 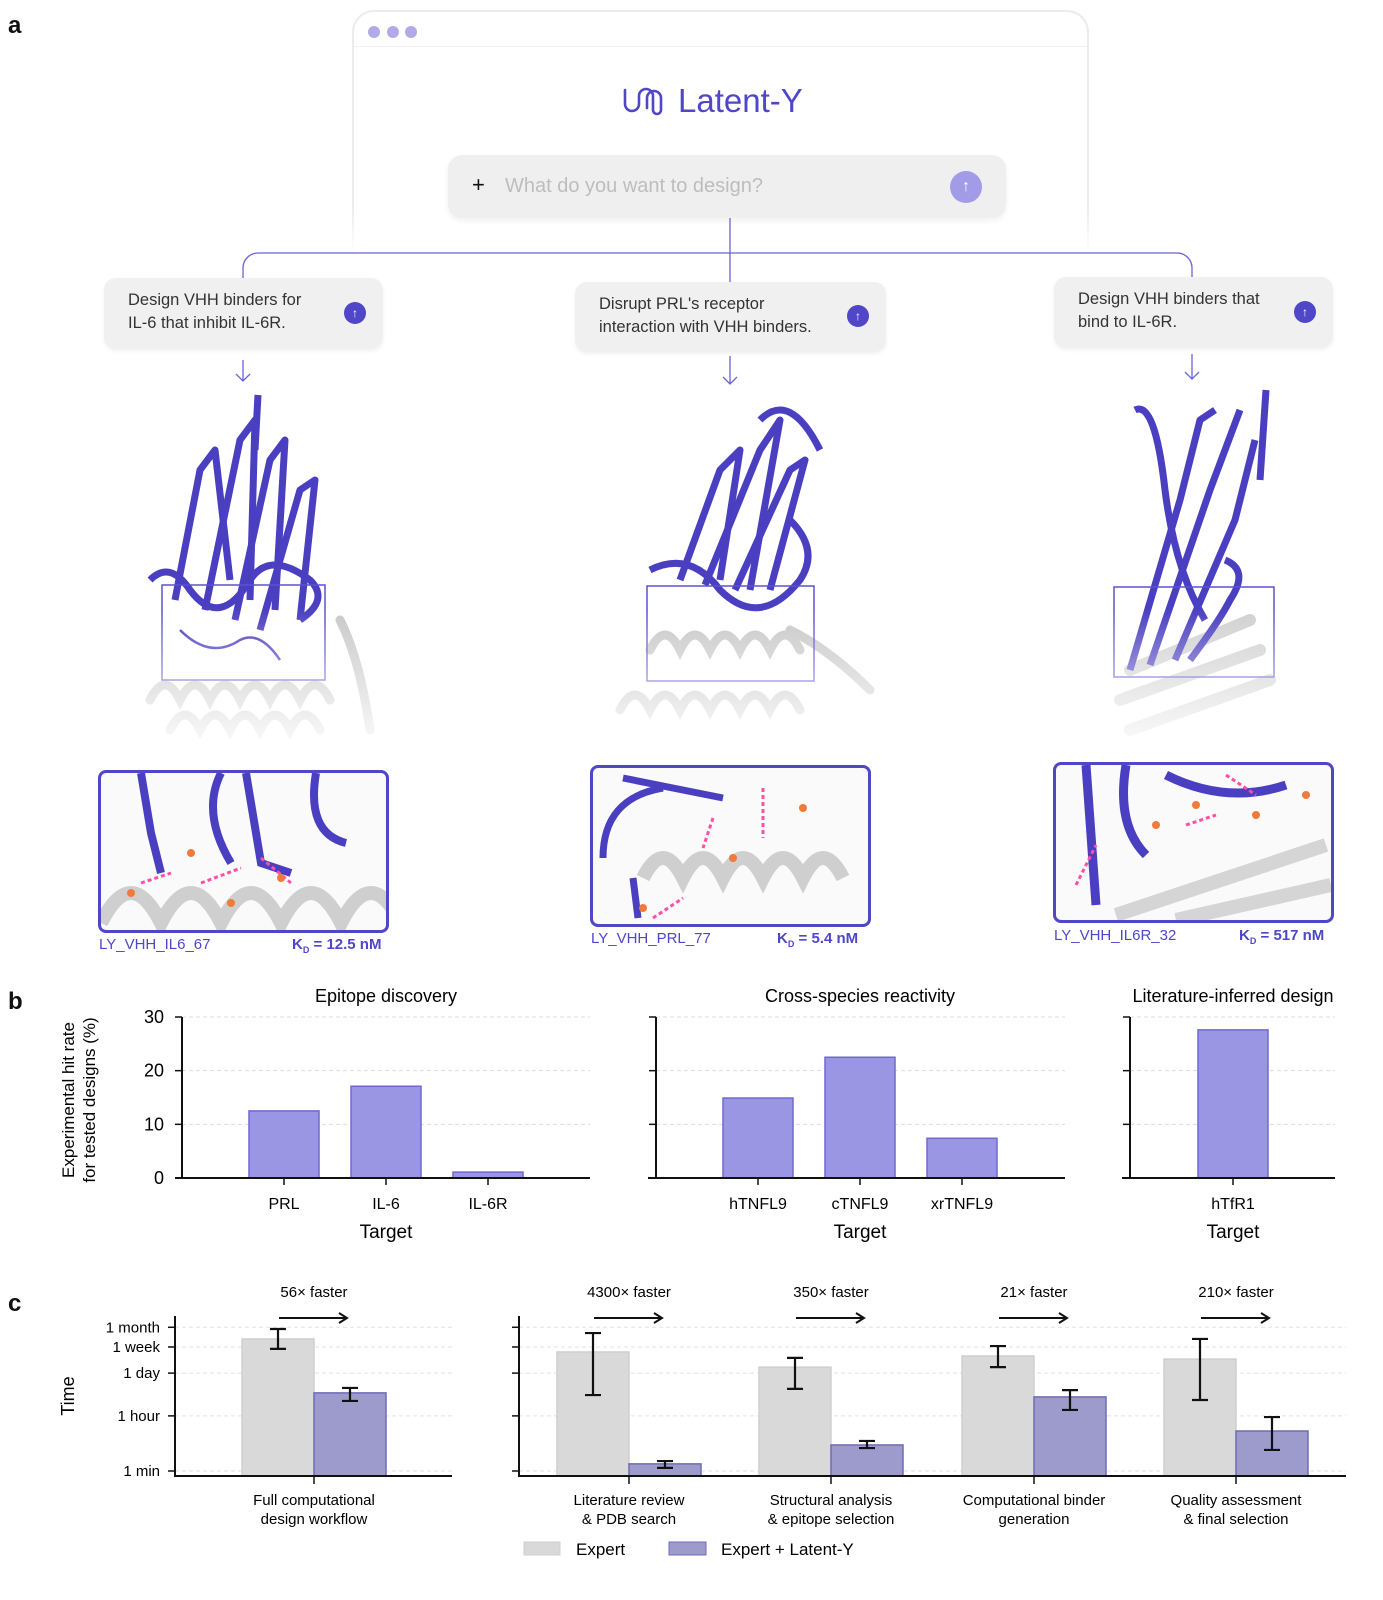 I want to click on kd-value: KD = 12.5 nM, so click(x=336, y=945).